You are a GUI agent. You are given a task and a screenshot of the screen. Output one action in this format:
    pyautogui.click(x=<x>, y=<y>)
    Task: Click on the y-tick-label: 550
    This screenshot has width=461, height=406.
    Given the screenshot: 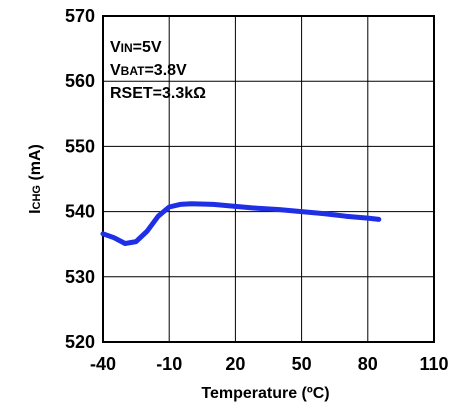 What is the action you would take?
    pyautogui.click(x=80, y=146)
    